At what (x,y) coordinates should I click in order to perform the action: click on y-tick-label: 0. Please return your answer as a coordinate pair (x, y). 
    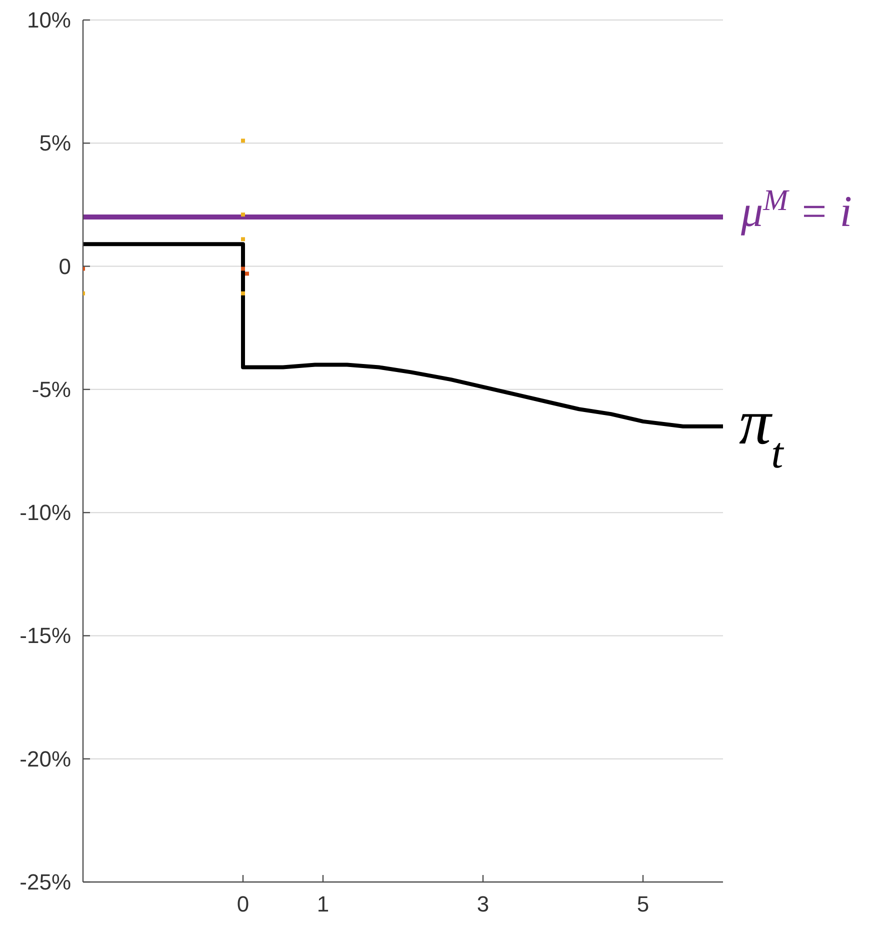
    Looking at the image, I should click on (64, 266).